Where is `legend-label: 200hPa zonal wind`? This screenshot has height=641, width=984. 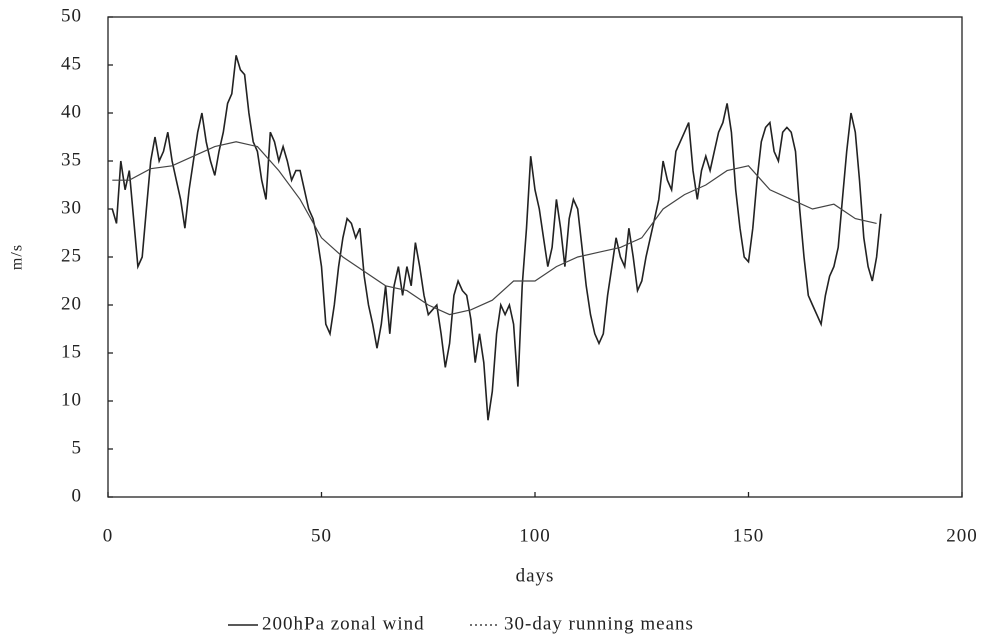 legend-label: 200hPa zonal wind is located at coordinates (343, 623).